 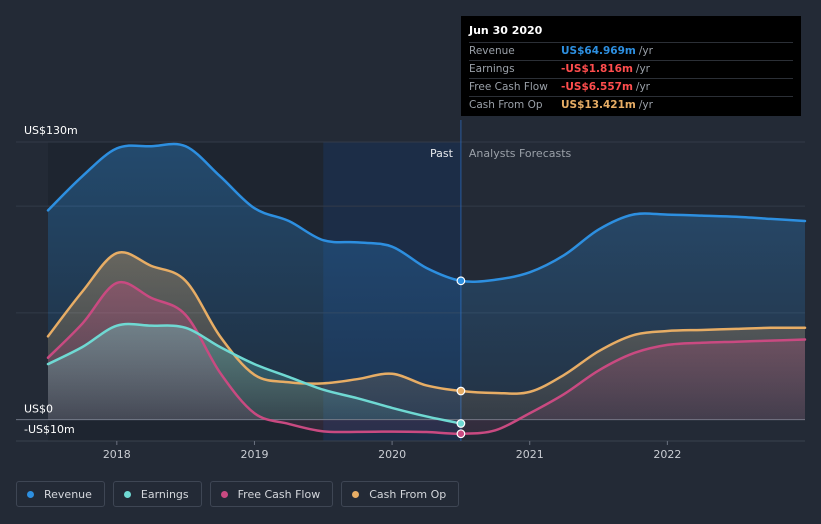 What do you see at coordinates (442, 153) in the screenshot?
I see `past-label: Past` at bounding box center [442, 153].